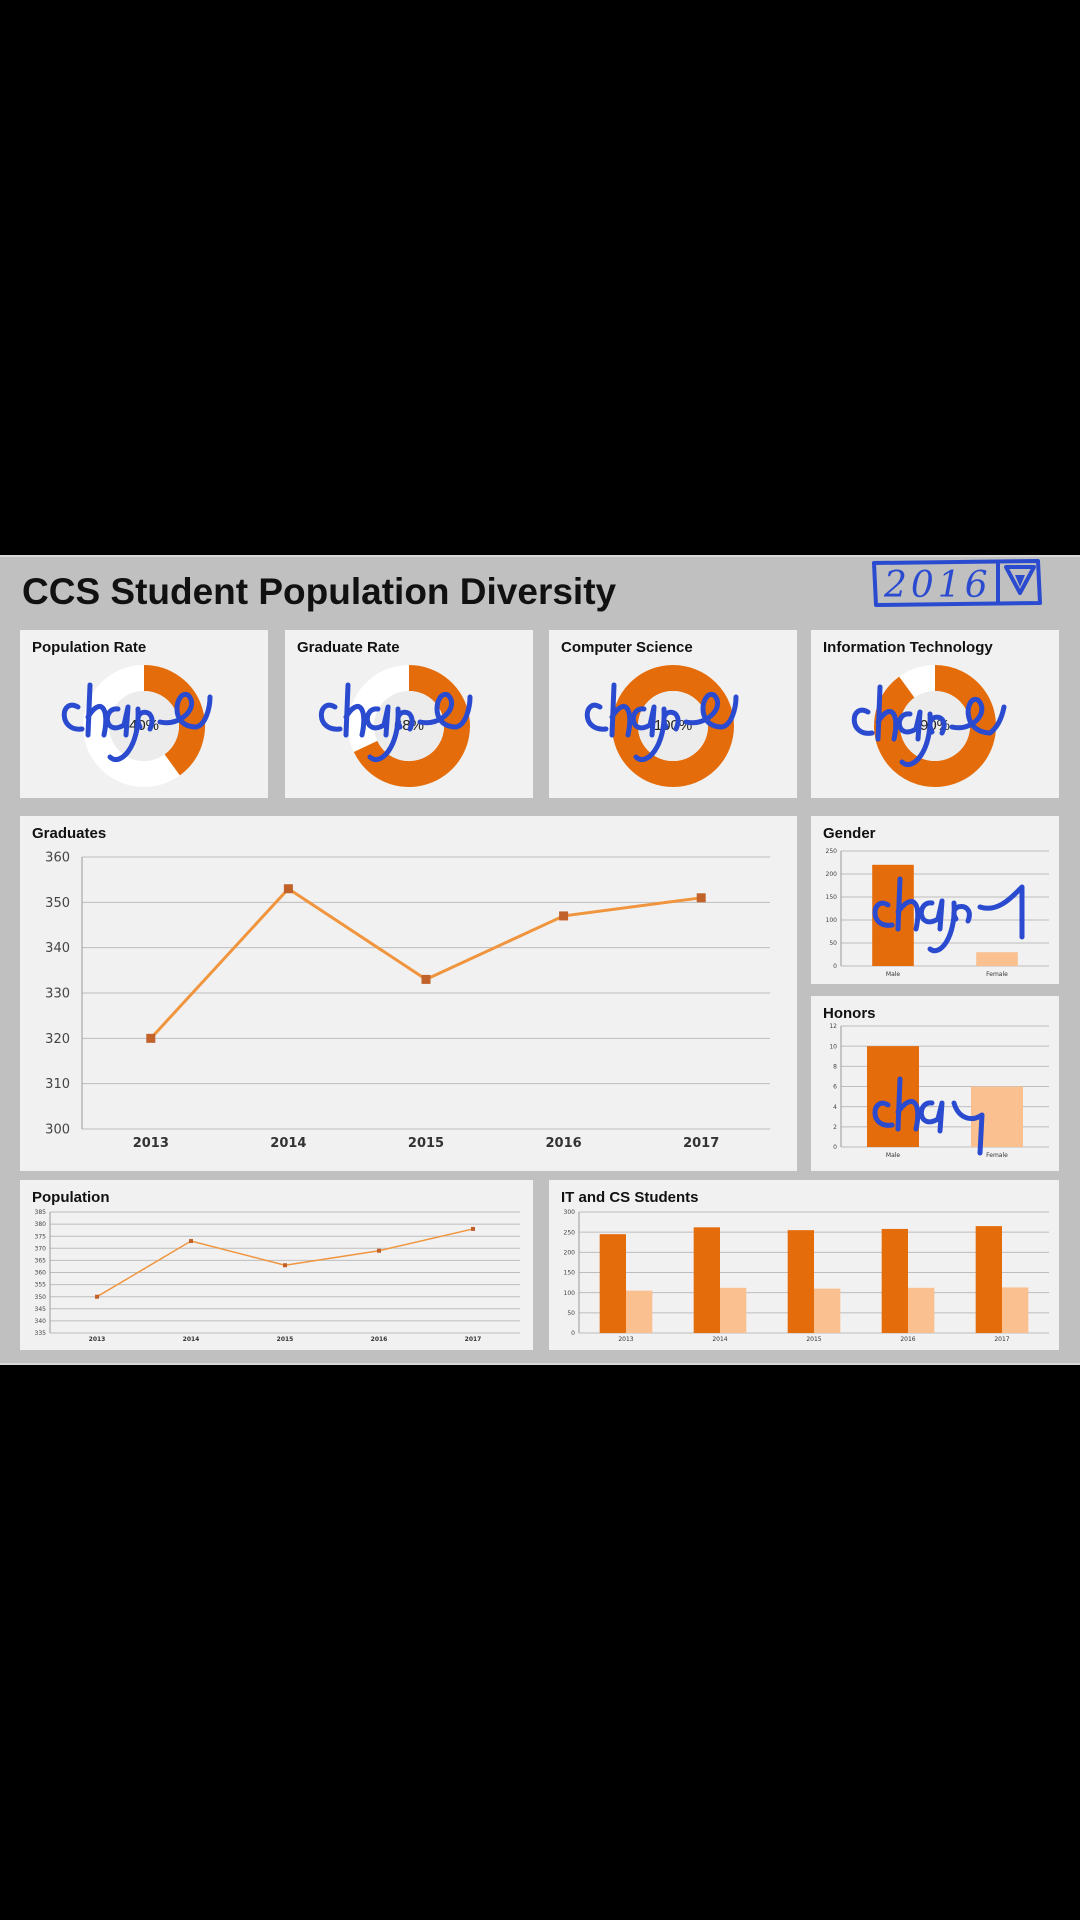 This screenshot has width=1080, height=1920. I want to click on y-tick-label: 365, so click(41, 1261).